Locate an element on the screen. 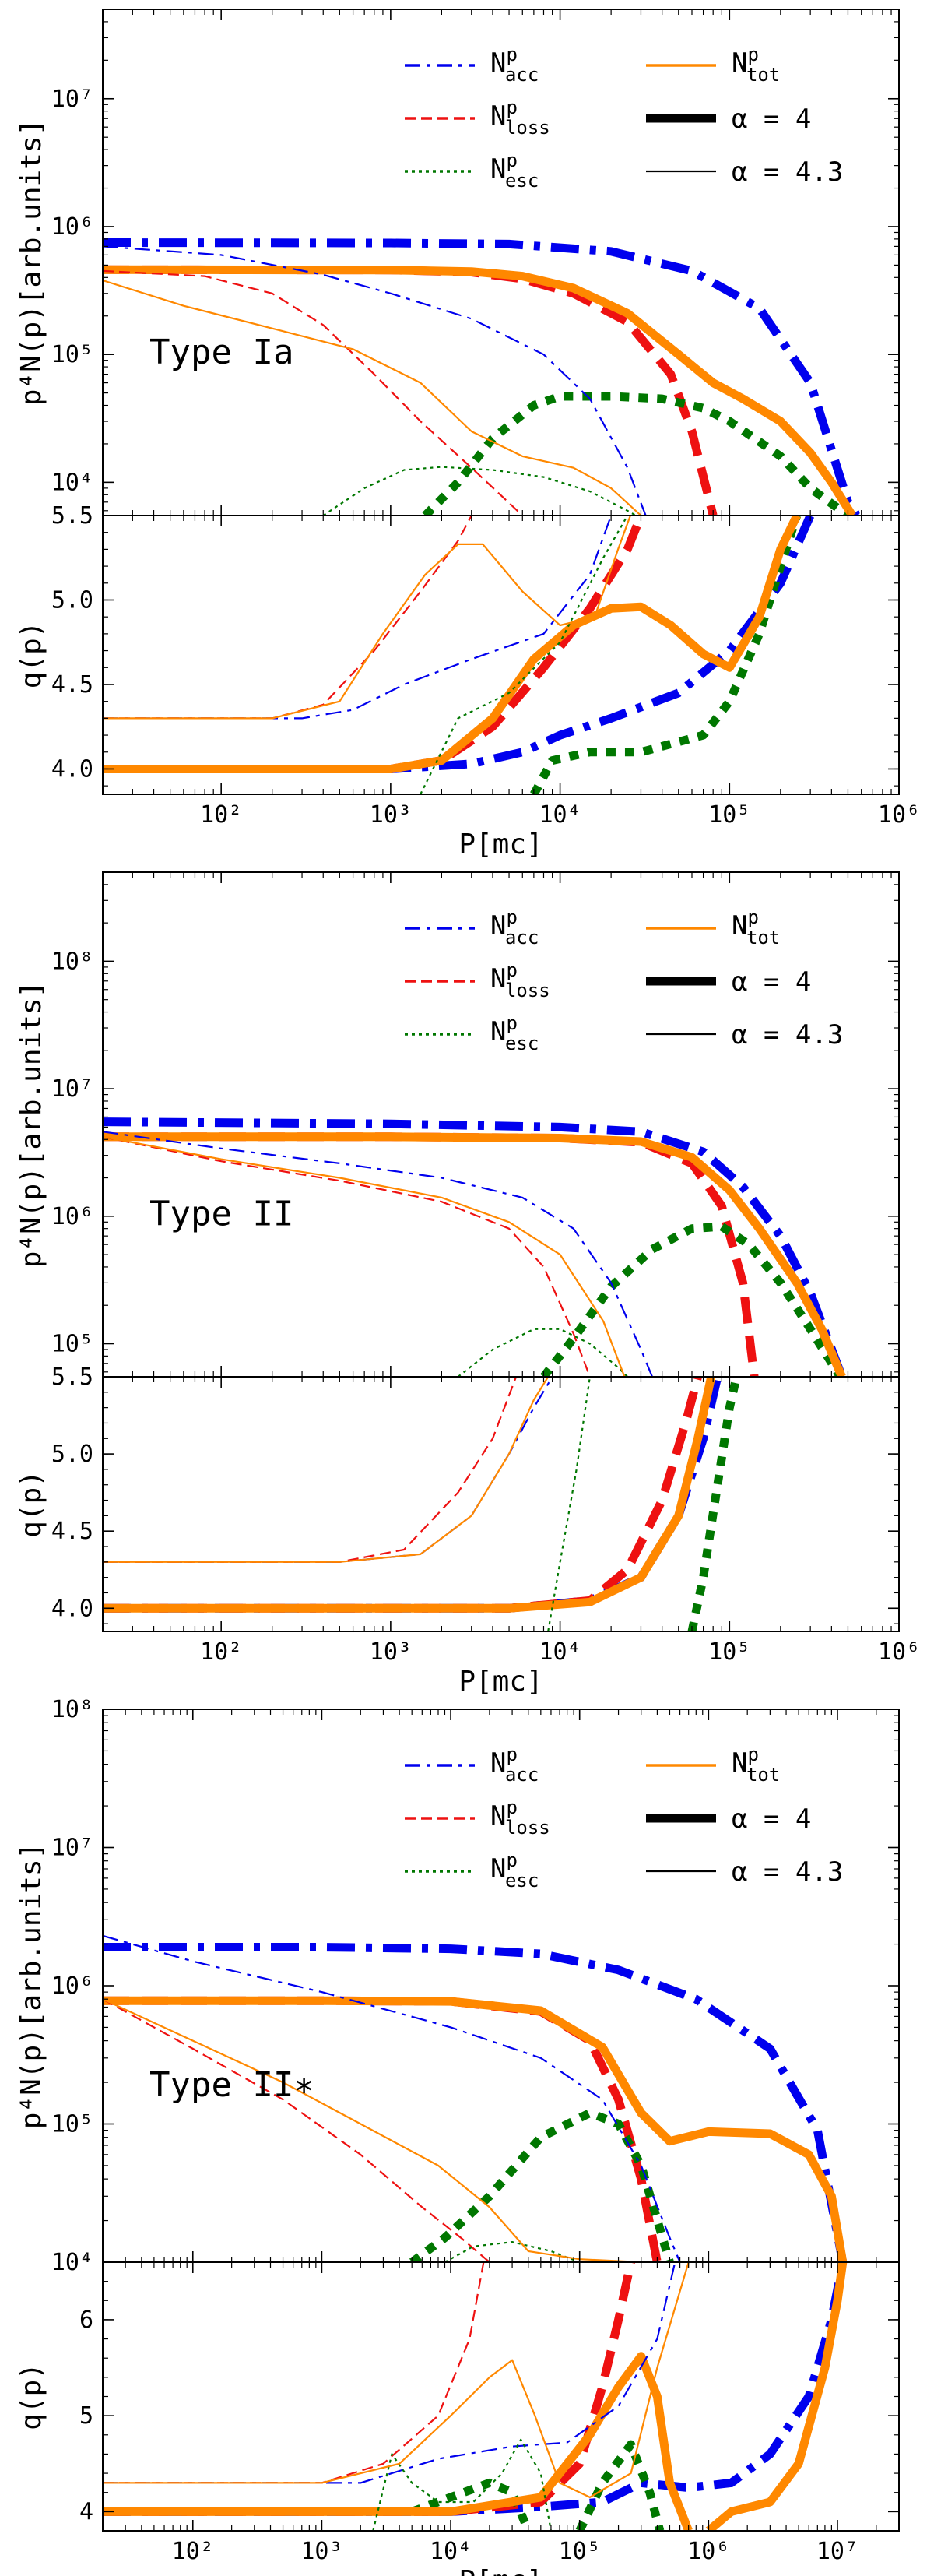 The image size is (934, 2576). y-tick-label: 6 is located at coordinates (86, 2320).